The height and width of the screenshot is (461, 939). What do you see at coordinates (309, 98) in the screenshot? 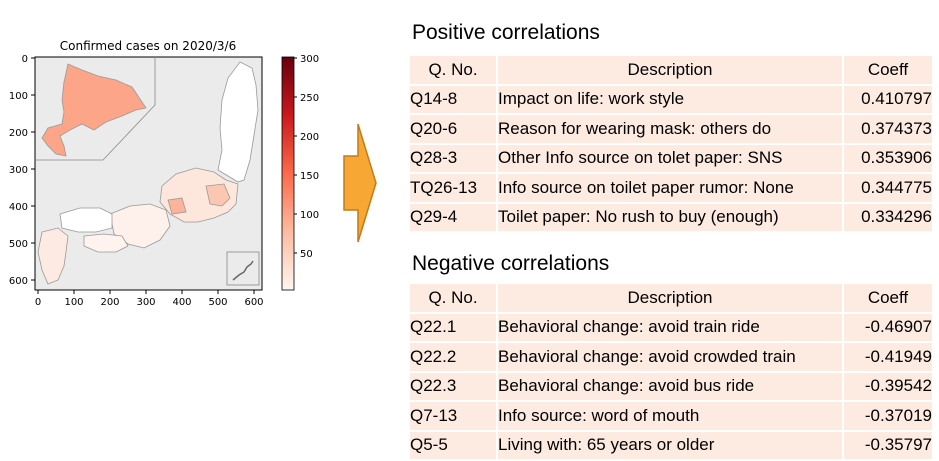
I see `colorbar-tick-label: 250` at bounding box center [309, 98].